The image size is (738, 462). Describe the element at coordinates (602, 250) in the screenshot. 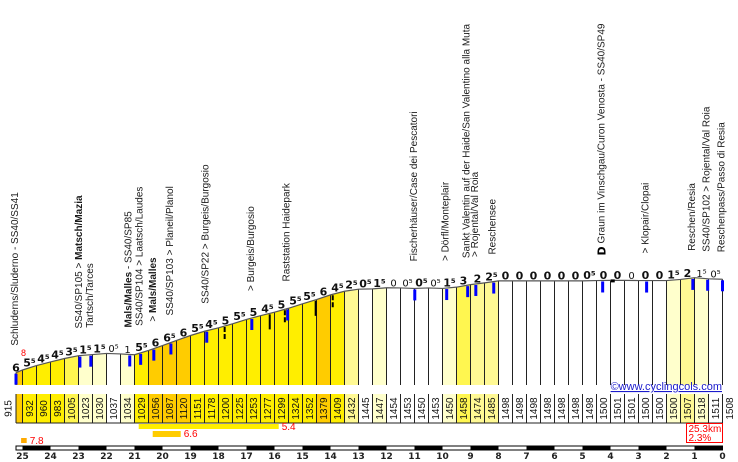

I see `place-symbol-icon: D` at that location.